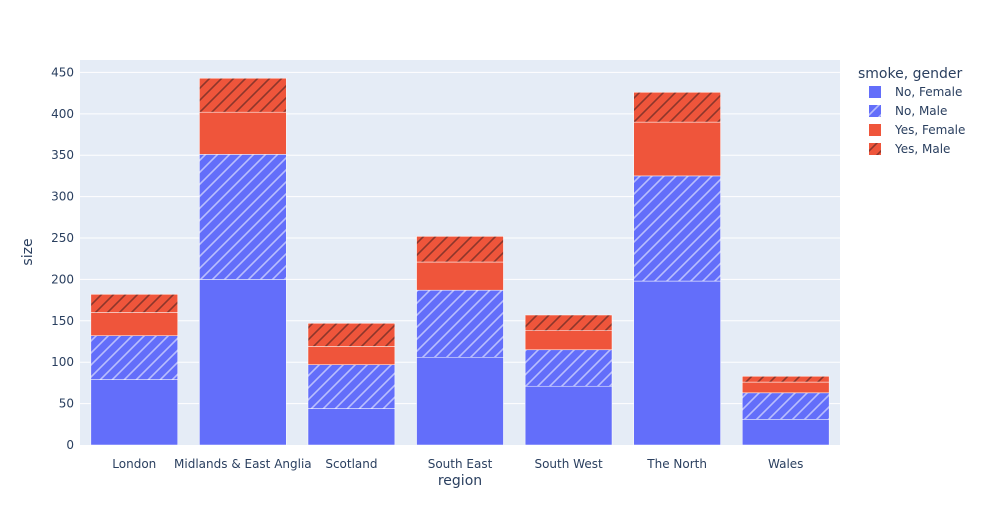  I want to click on legend-label: Yes, Male, so click(922, 149).